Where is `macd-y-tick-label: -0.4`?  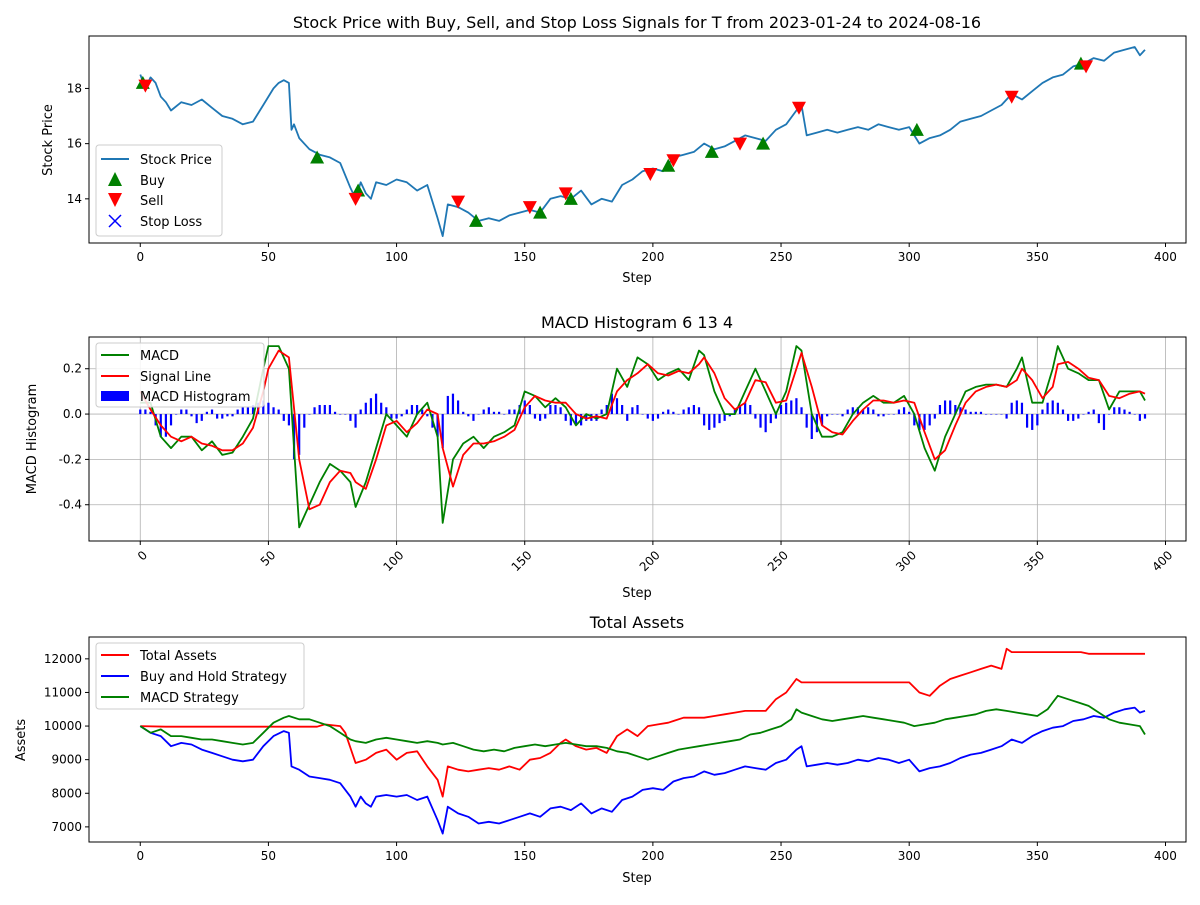 macd-y-tick-label: -0.4 is located at coordinates (70, 505).